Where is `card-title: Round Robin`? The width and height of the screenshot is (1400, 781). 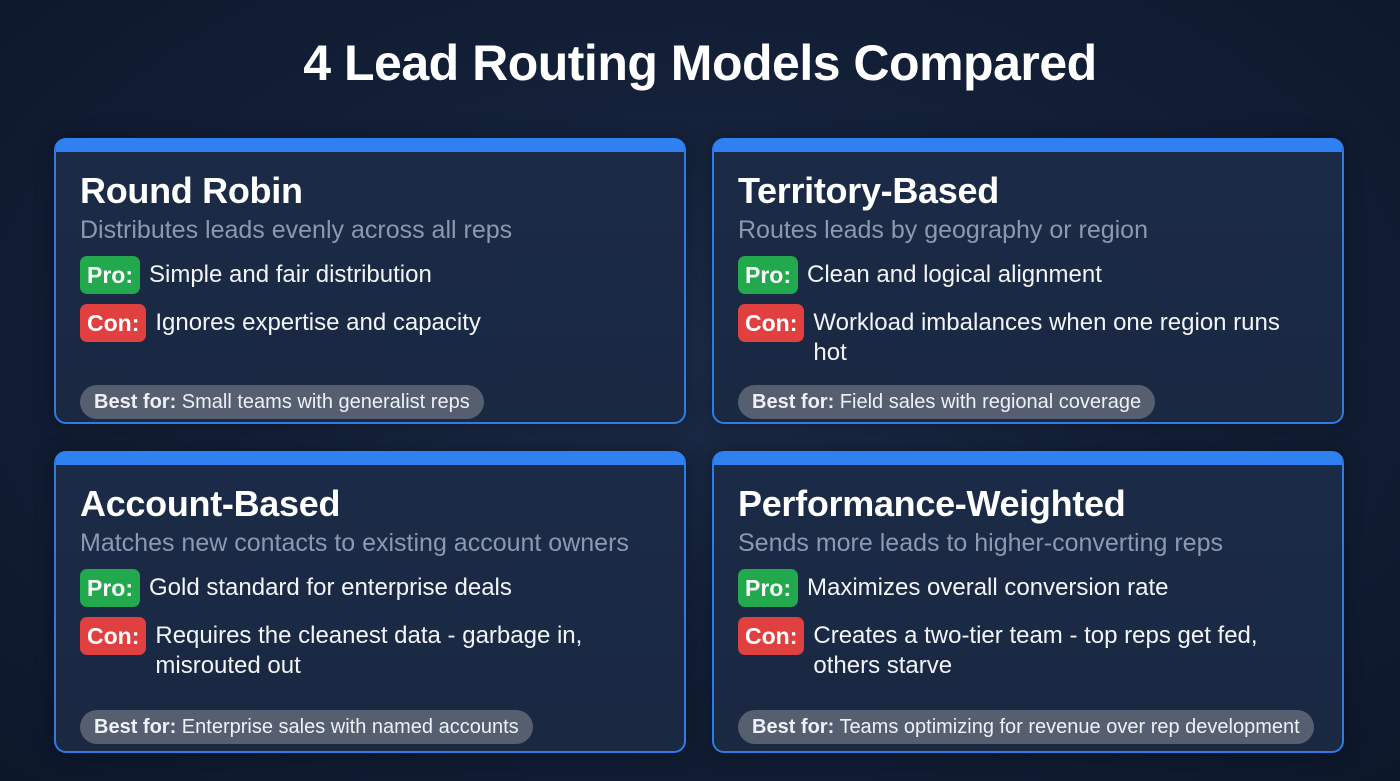
card-title: Round Robin is located at coordinates (191, 190).